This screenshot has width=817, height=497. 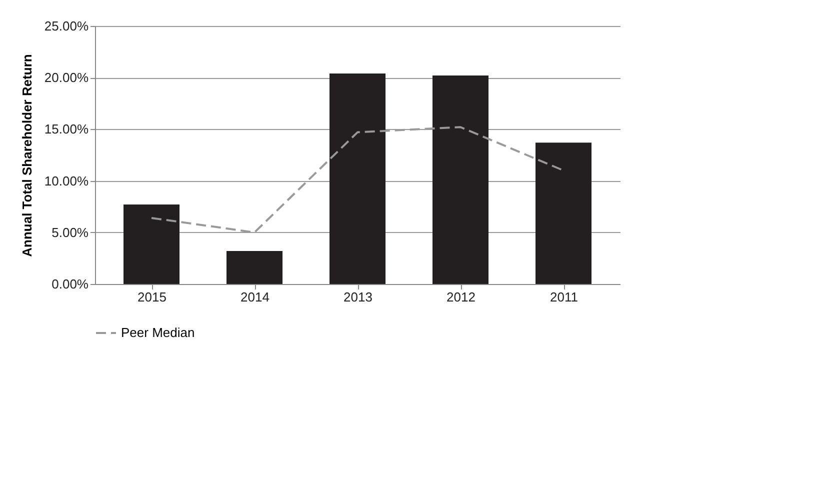 What do you see at coordinates (66, 78) in the screenshot?
I see `y-tick-label: 20.00%` at bounding box center [66, 78].